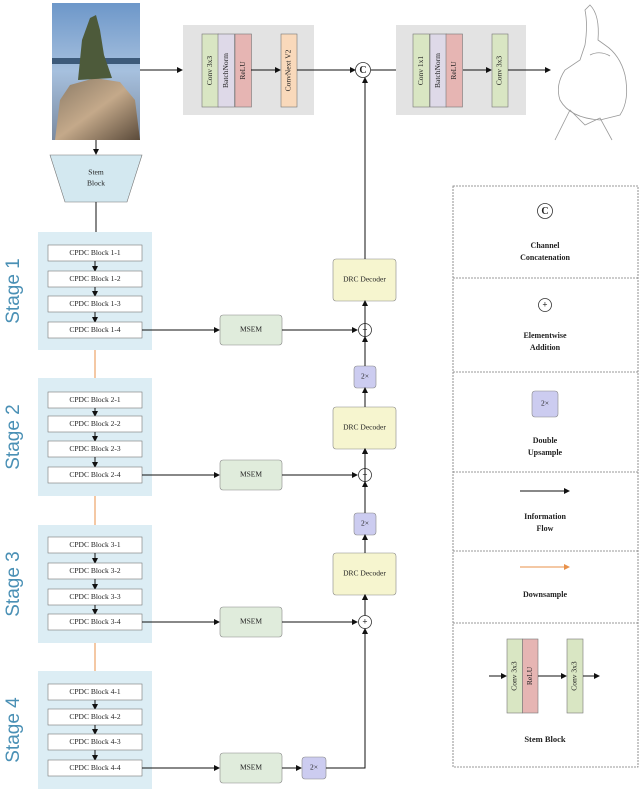  I want to click on legend-add-label: Addition, so click(545, 347).